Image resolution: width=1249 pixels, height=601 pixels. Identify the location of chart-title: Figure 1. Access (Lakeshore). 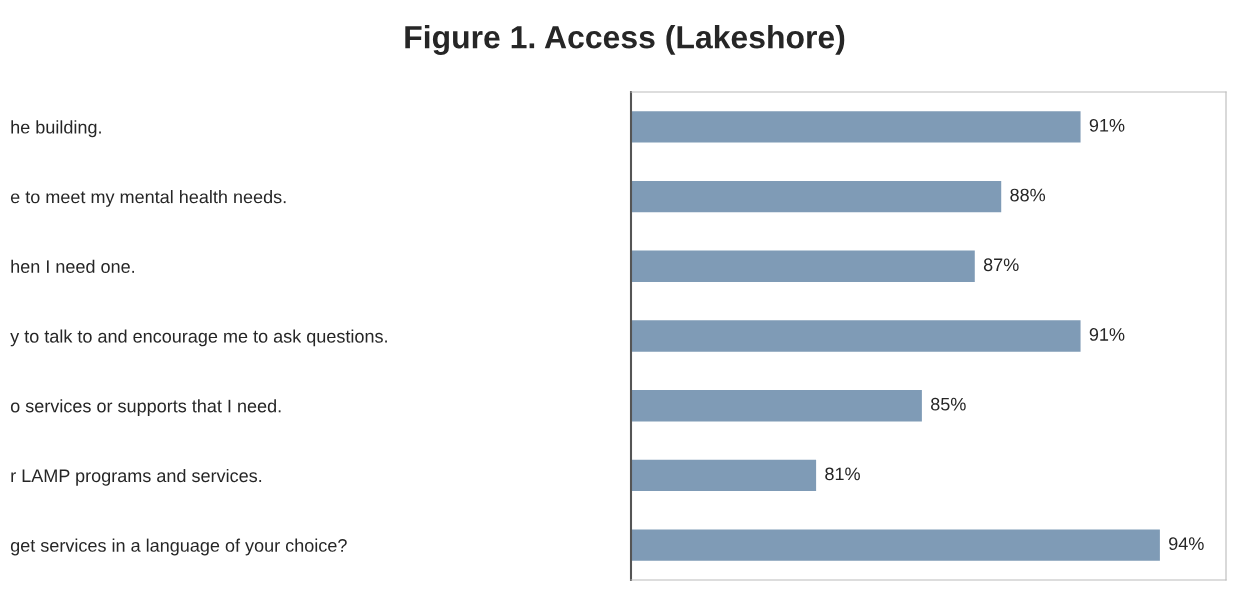
(625, 40).